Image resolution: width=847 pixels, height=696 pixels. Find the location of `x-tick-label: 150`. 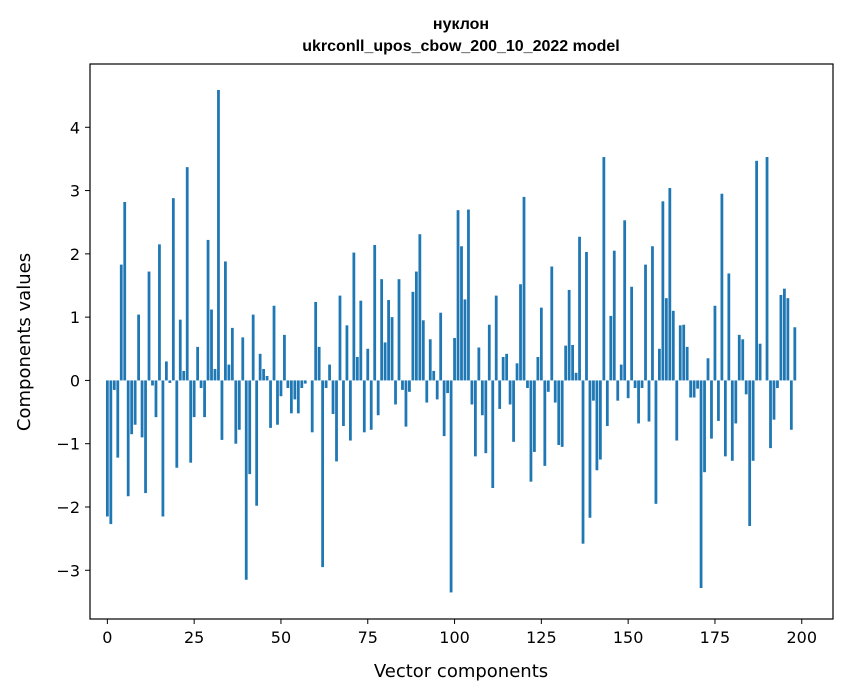

x-tick-label: 150 is located at coordinates (628, 637).